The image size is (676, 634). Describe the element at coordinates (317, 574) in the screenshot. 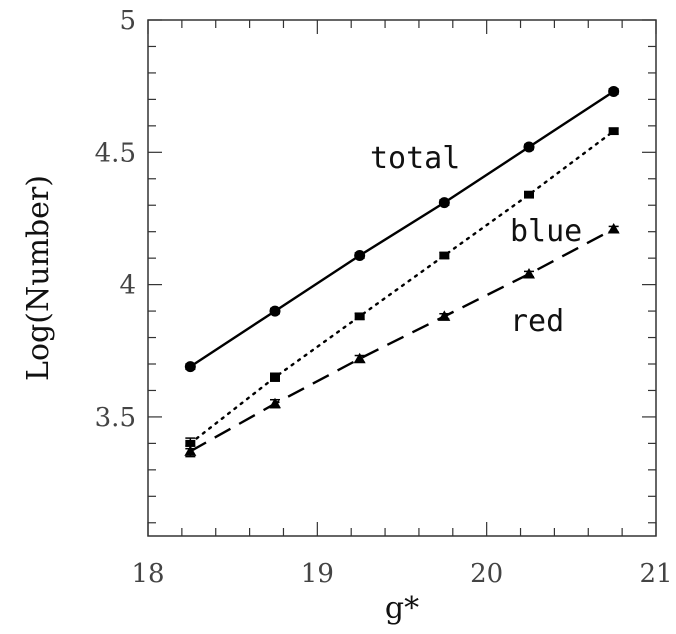

I see `x-tick-label: 19` at that location.